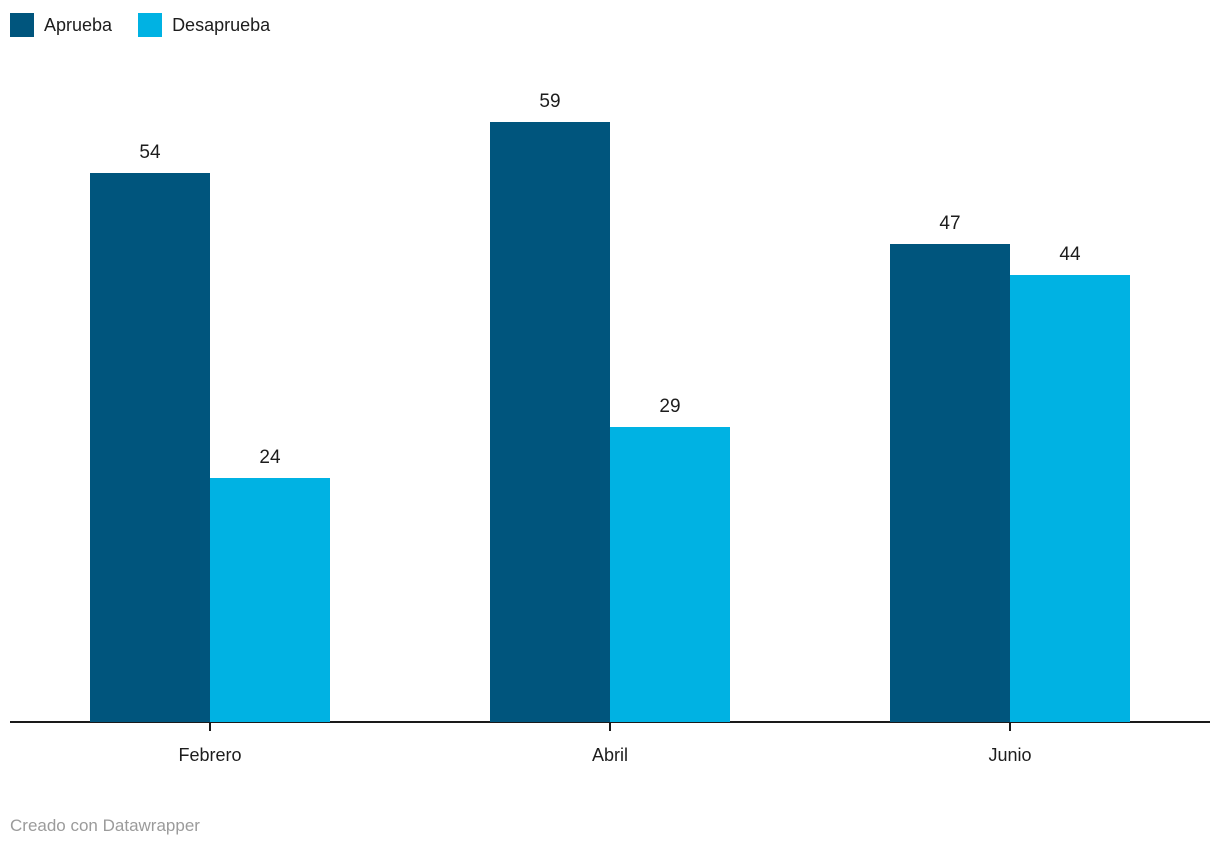  I want to click on bar-aprueba-junio, so click(950, 483).